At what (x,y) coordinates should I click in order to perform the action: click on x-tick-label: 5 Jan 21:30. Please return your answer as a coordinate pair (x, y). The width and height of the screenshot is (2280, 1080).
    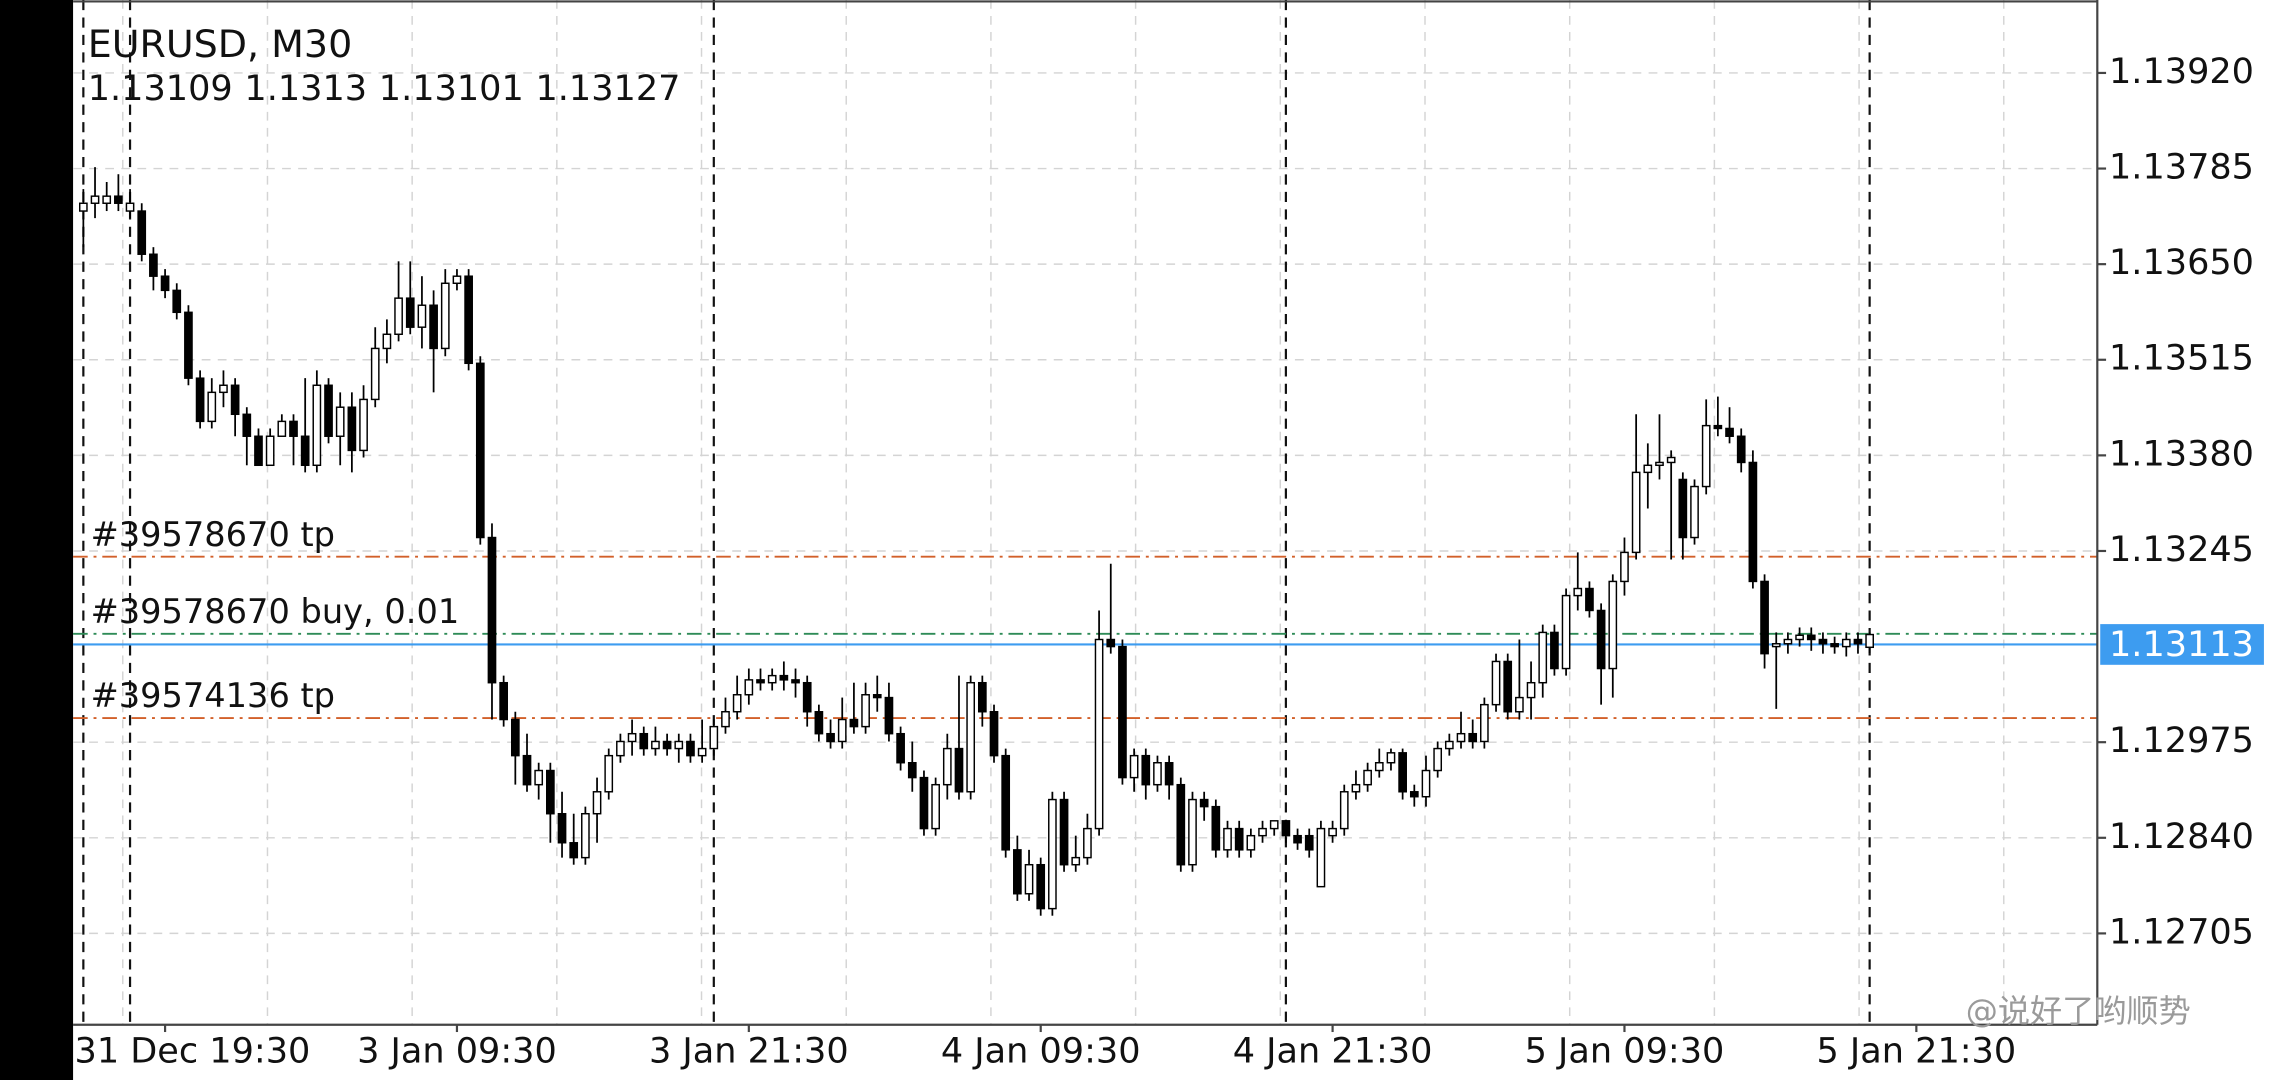
    Looking at the image, I should click on (1916, 1051).